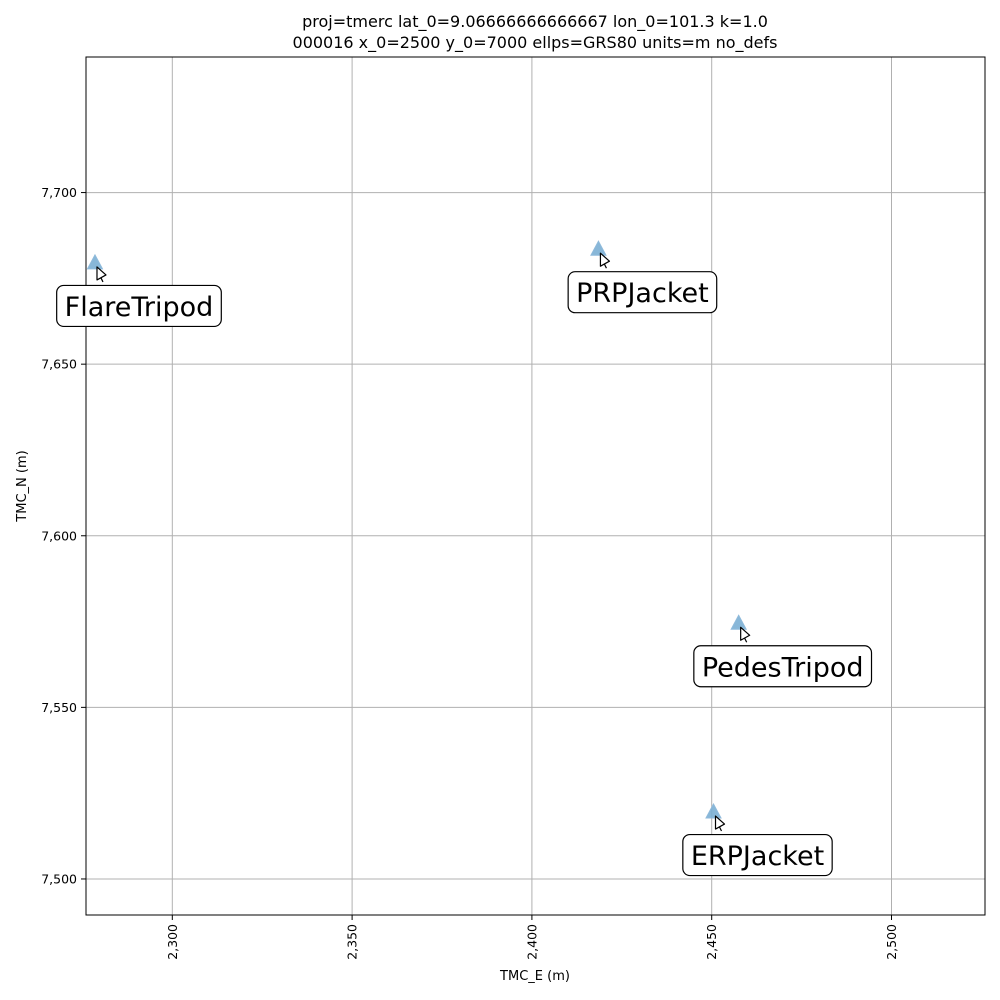 The height and width of the screenshot is (1000, 1000). What do you see at coordinates (59, 192) in the screenshot?
I see `y-tick-label: 7,700` at bounding box center [59, 192].